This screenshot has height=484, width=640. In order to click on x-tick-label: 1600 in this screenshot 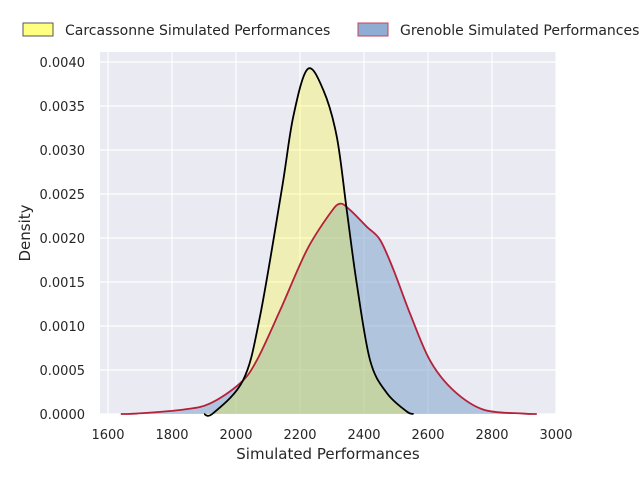, I will do `click(107, 435)`.